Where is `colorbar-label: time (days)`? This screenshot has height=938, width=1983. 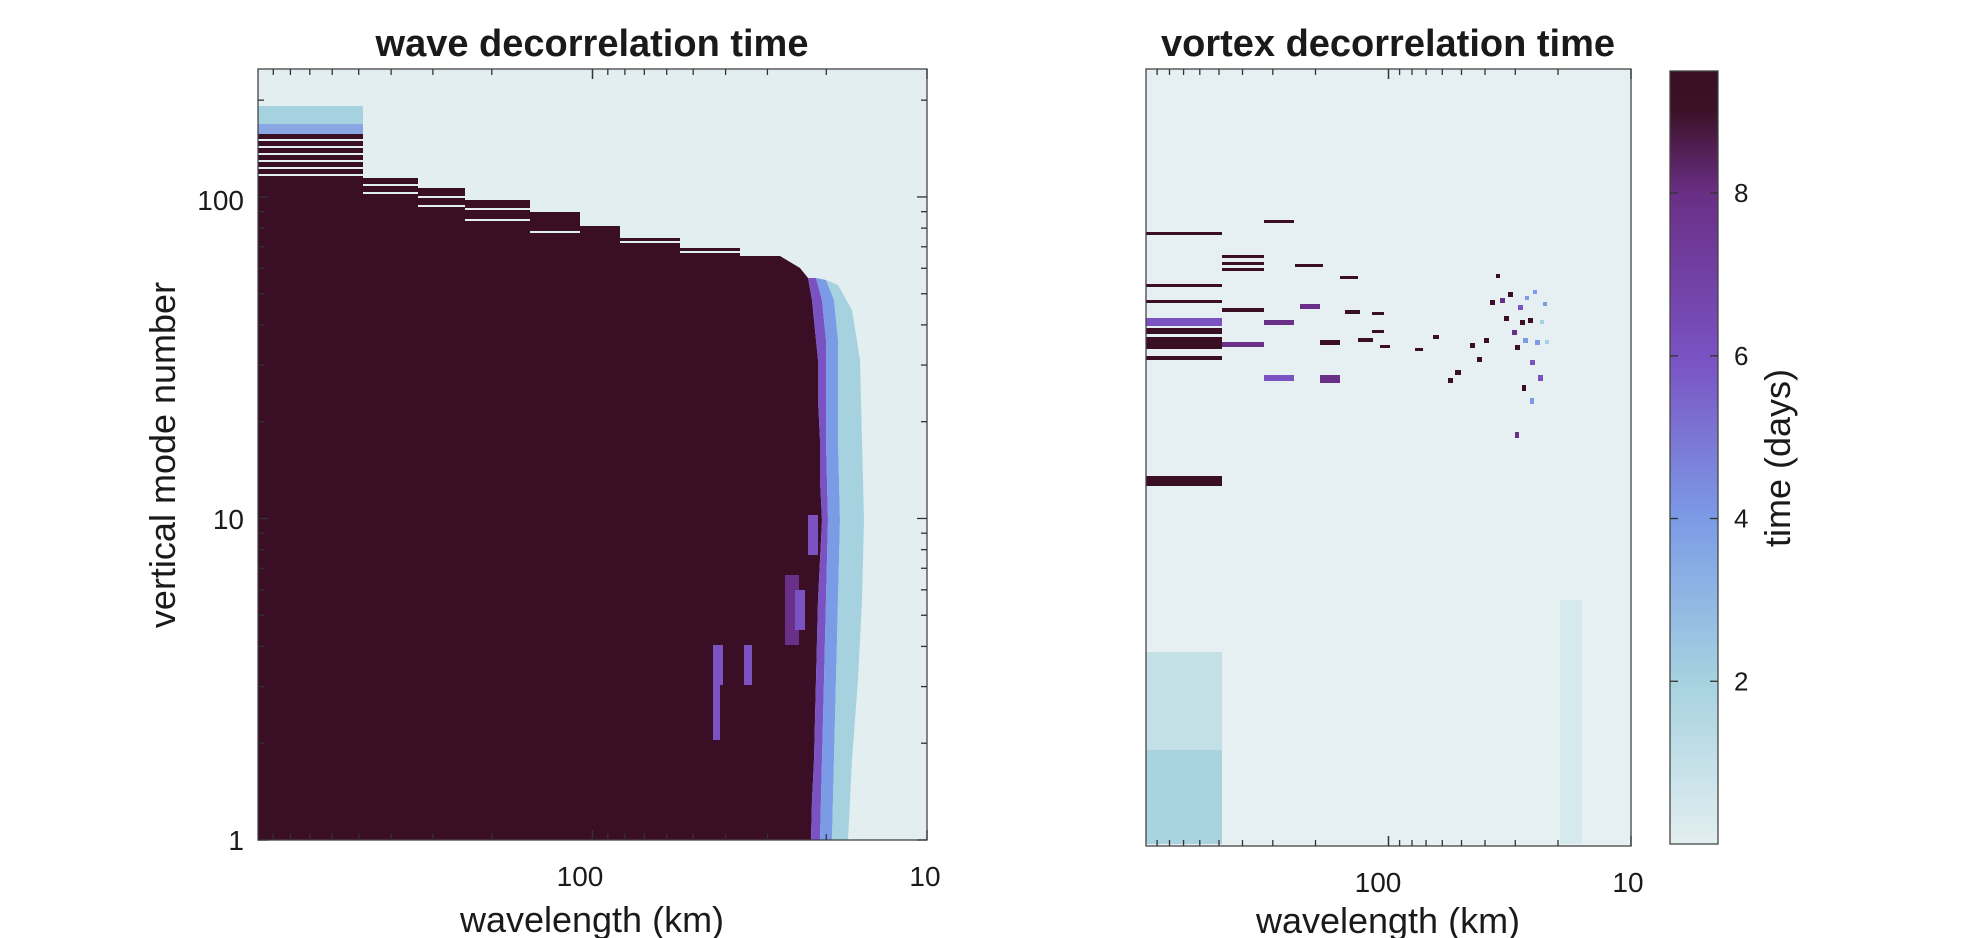
colorbar-label: time (days) is located at coordinates (1777, 458).